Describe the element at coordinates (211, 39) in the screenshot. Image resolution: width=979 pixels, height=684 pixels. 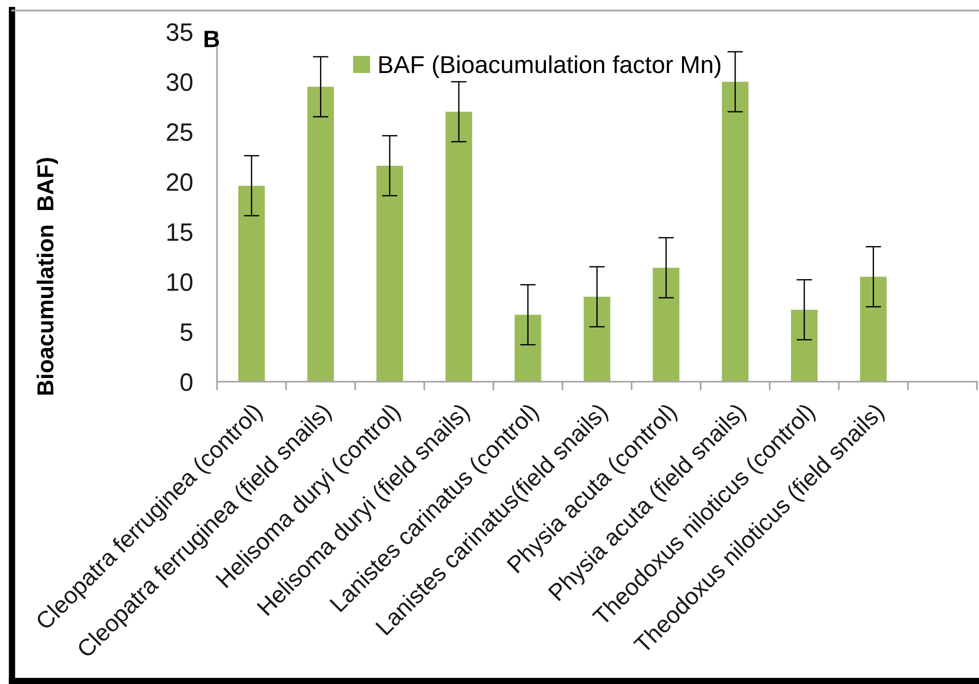
I see `annotation: B` at that location.